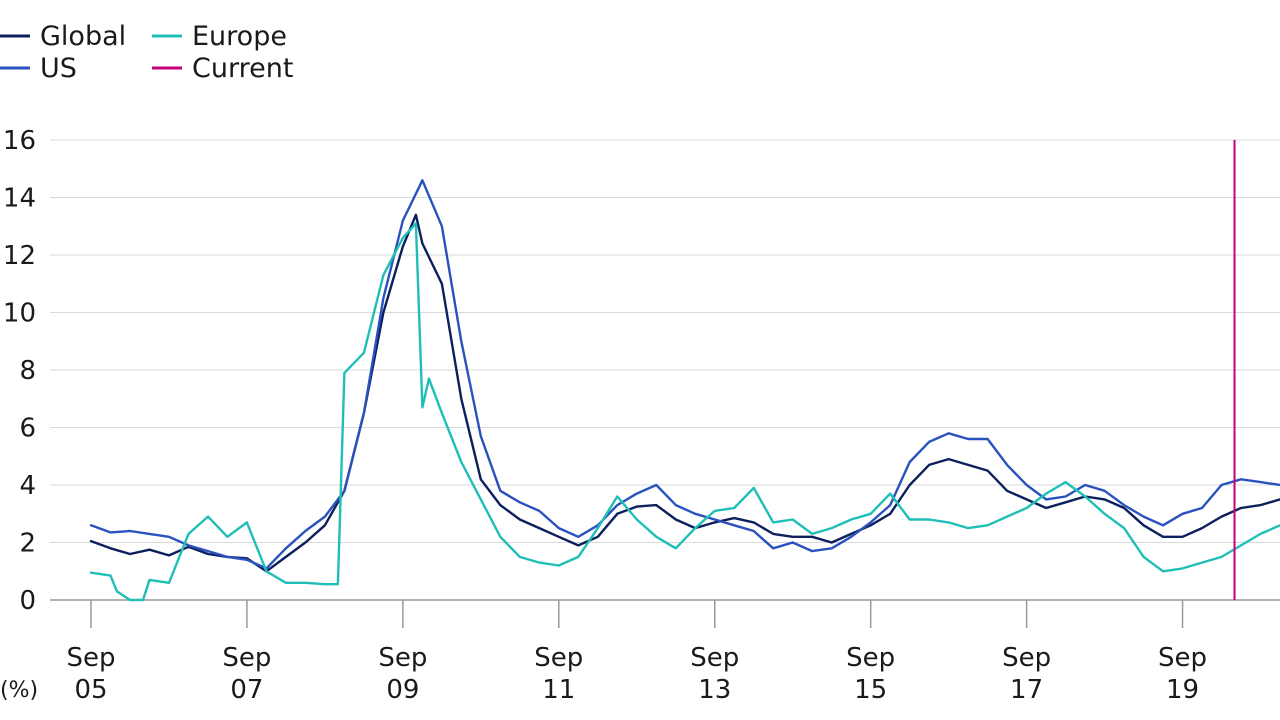  I want to click on x-tick-year-05: 05, so click(90, 690).